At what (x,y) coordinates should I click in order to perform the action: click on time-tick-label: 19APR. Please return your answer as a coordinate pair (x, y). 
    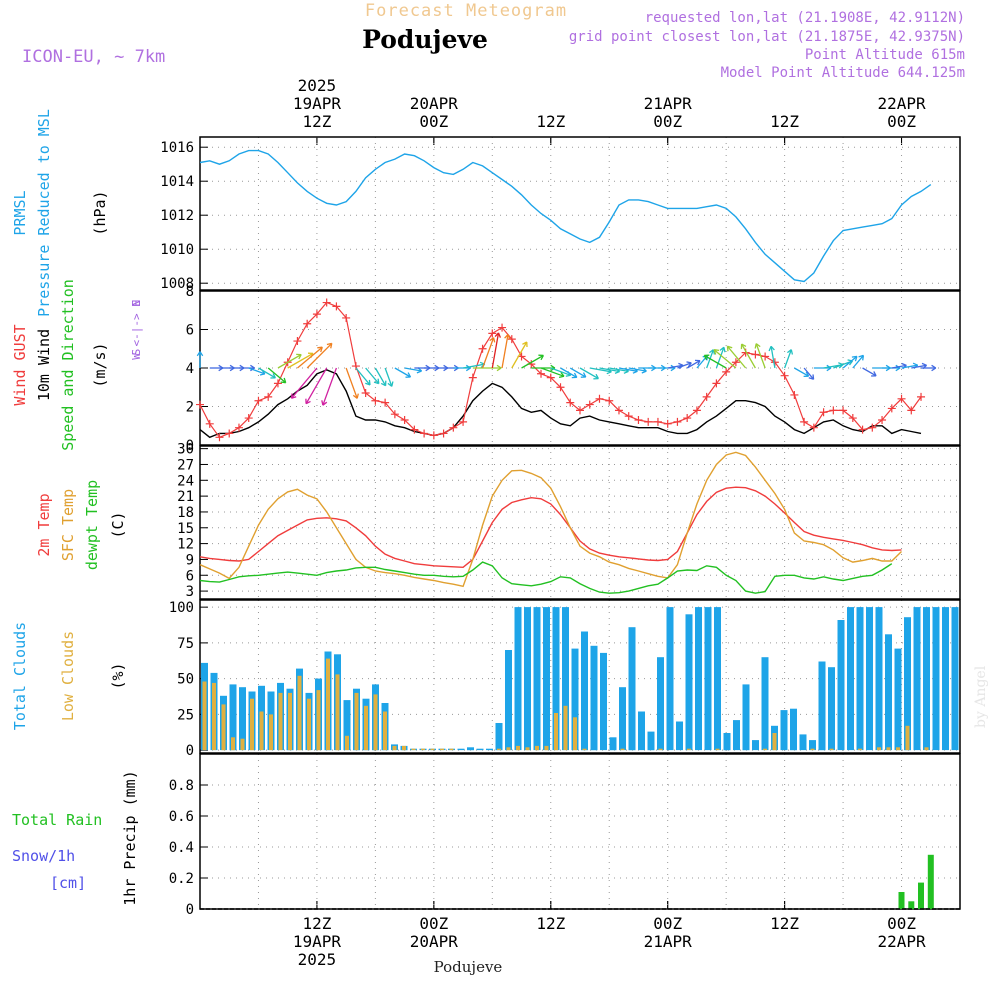
    Looking at the image, I should click on (317, 941).